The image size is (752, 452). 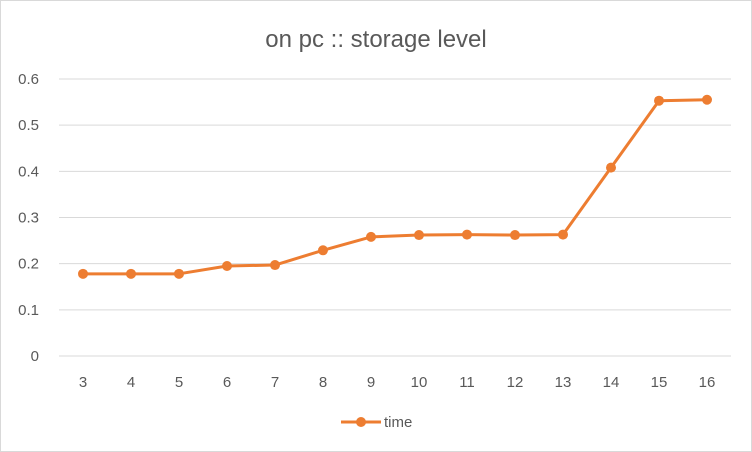 I want to click on y-axis-ticks: 0 0.1 0.2 0.3 0.4 0.5 0.6, so click(x=28, y=218).